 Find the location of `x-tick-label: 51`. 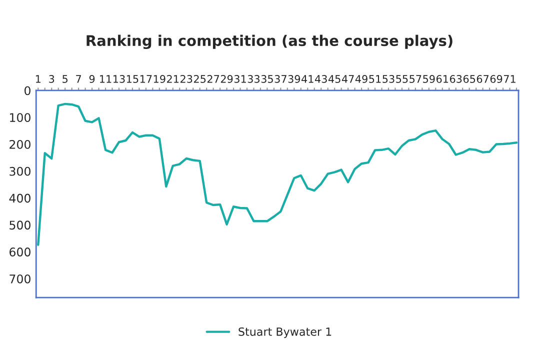

x-tick-label: 51 is located at coordinates (375, 79).